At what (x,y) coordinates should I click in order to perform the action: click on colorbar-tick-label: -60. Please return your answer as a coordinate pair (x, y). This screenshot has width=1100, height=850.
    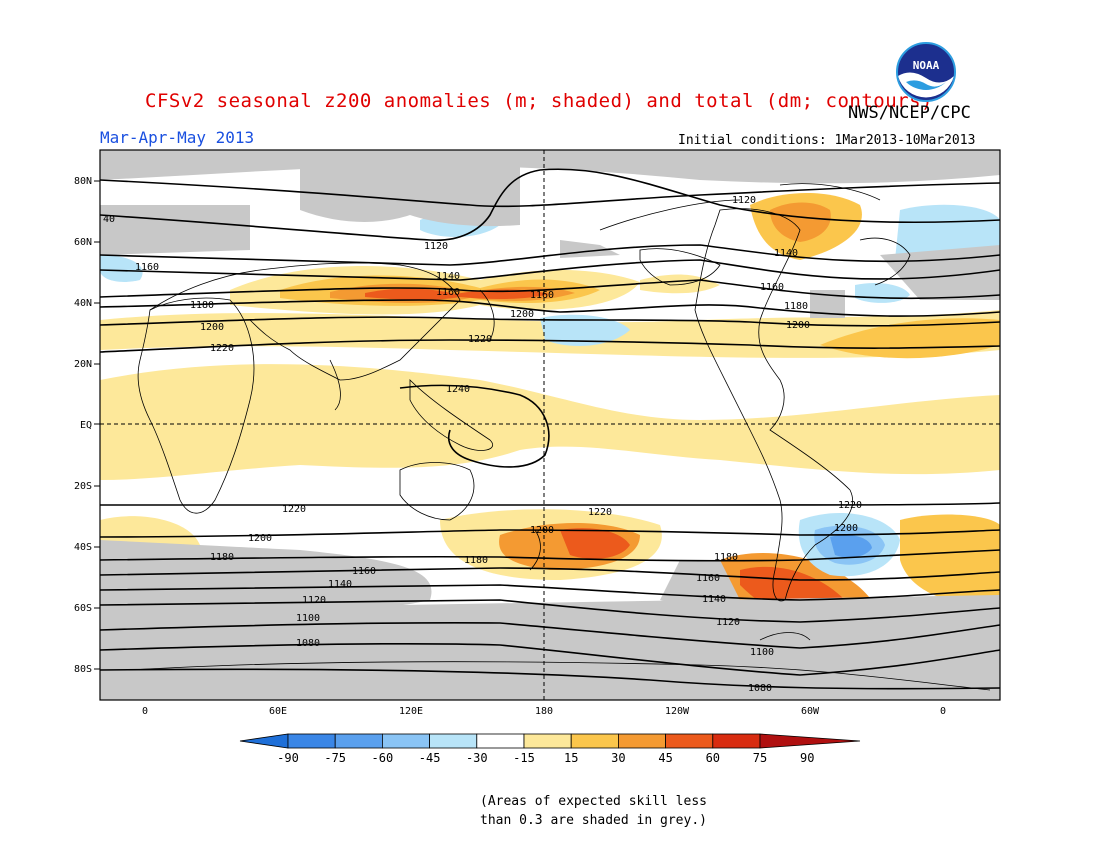
    Looking at the image, I should click on (383, 758).